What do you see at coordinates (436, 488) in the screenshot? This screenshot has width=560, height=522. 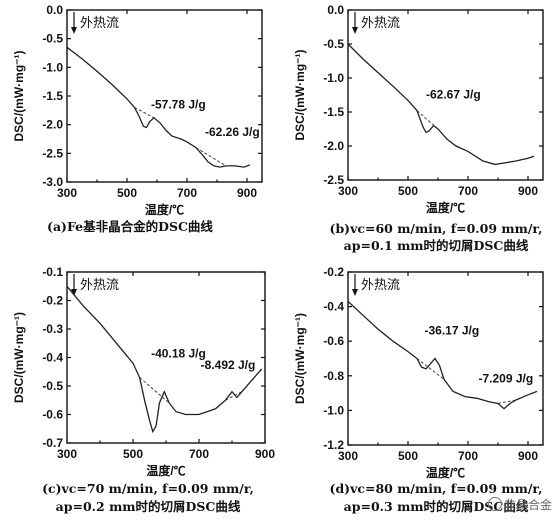 I see `panel-caption: (d)vc=80 m/min, f=0.09 mm/r,` at bounding box center [436, 488].